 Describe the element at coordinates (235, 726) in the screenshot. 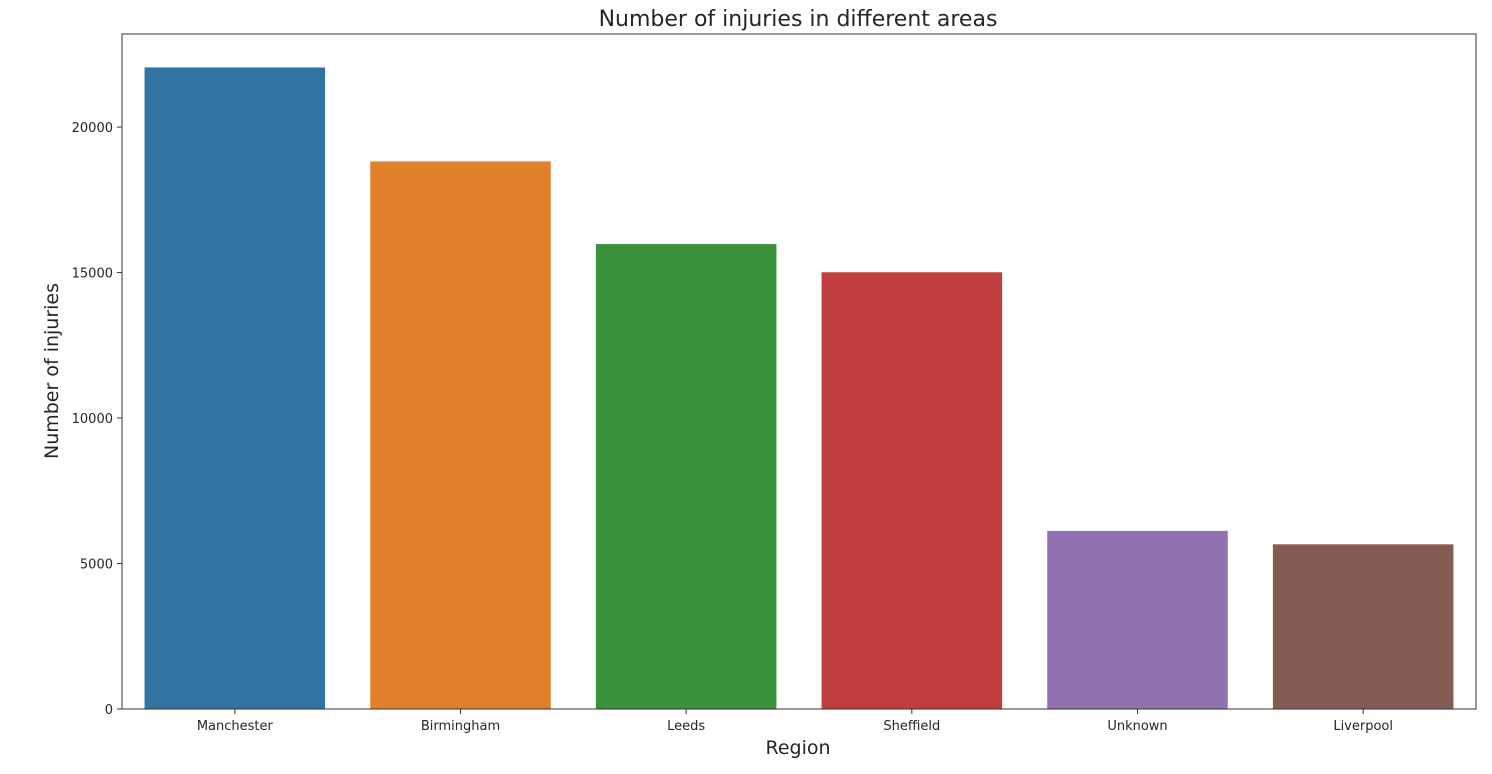

I see `x-tick-label: Manchester` at that location.